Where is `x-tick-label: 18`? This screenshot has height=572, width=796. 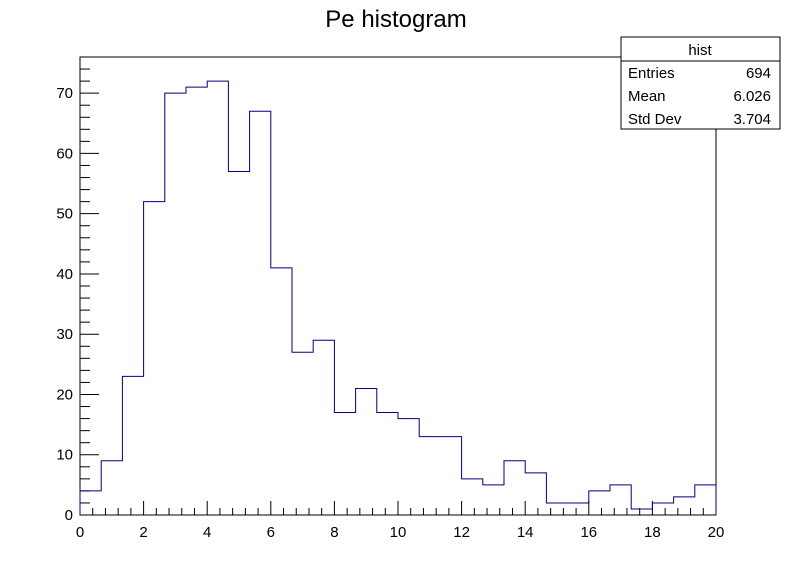 x-tick-label: 18 is located at coordinates (652, 532).